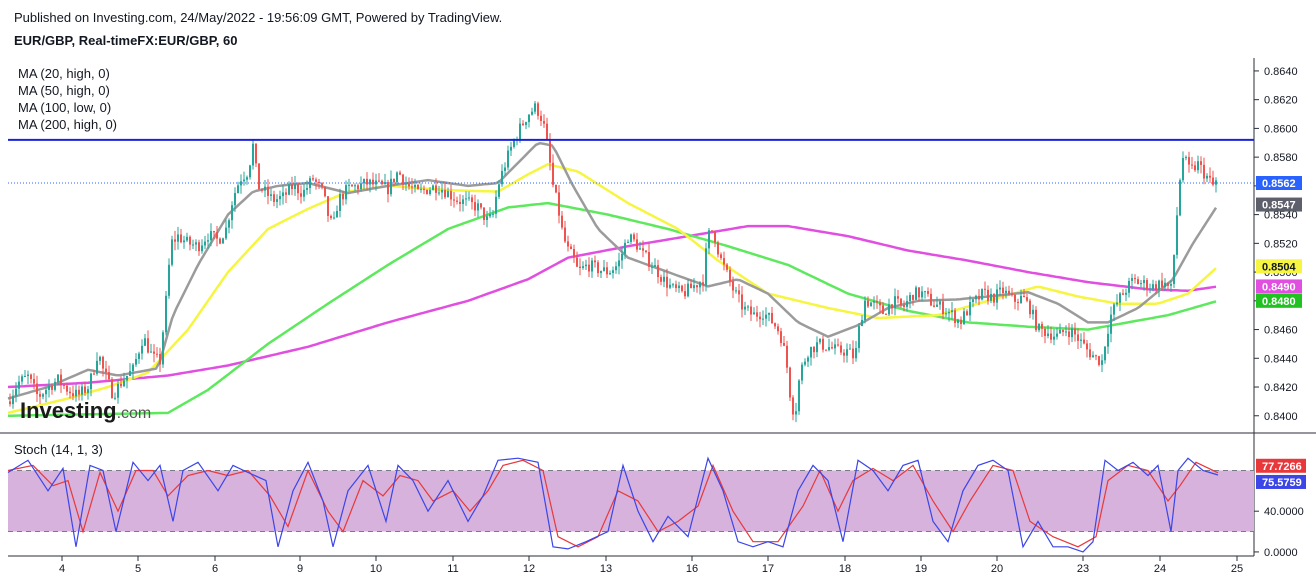 The image size is (1316, 580). Describe the element at coordinates (58, 449) in the screenshot. I see `stoch-legend: Stoch (14, 1, 3)` at that location.